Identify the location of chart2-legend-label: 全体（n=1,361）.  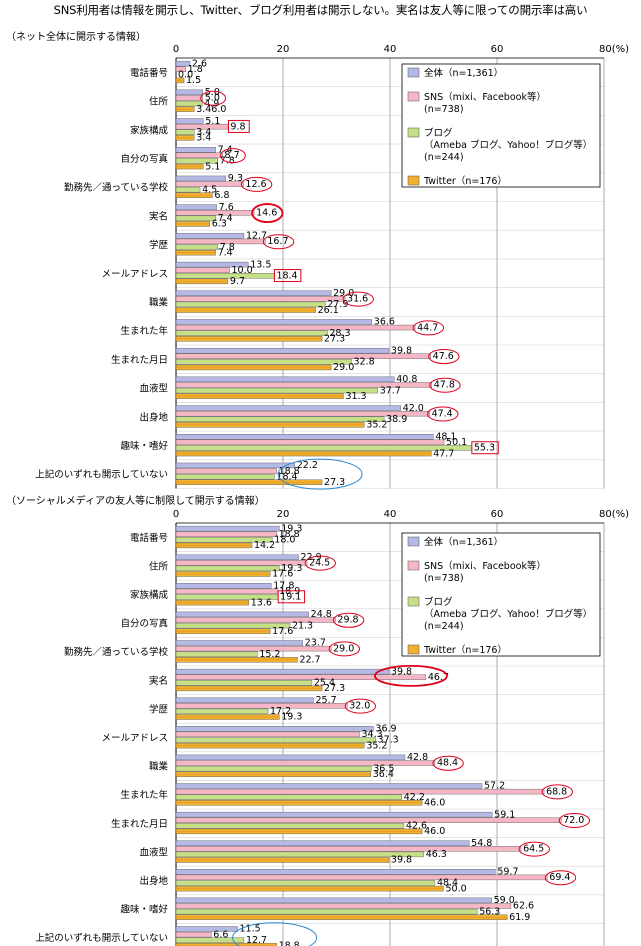
(463, 542).